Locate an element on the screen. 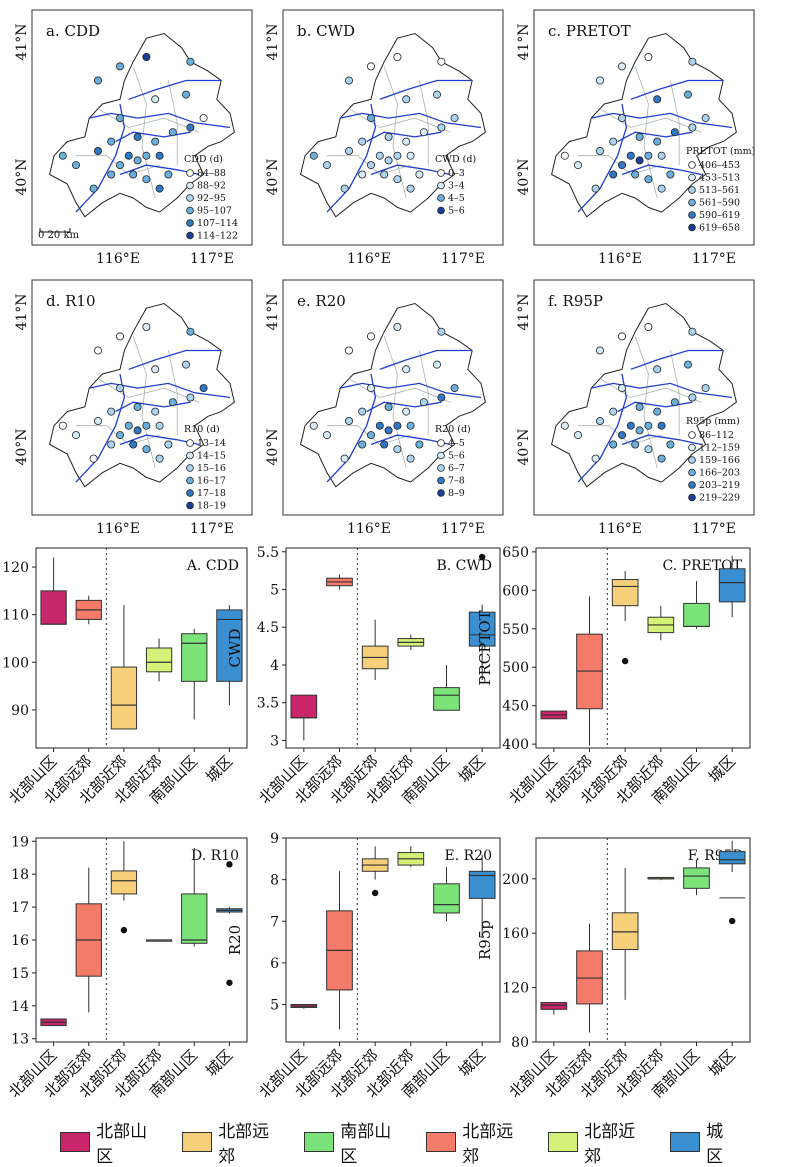  map-legend-label: 5–6 is located at coordinates (456, 456).